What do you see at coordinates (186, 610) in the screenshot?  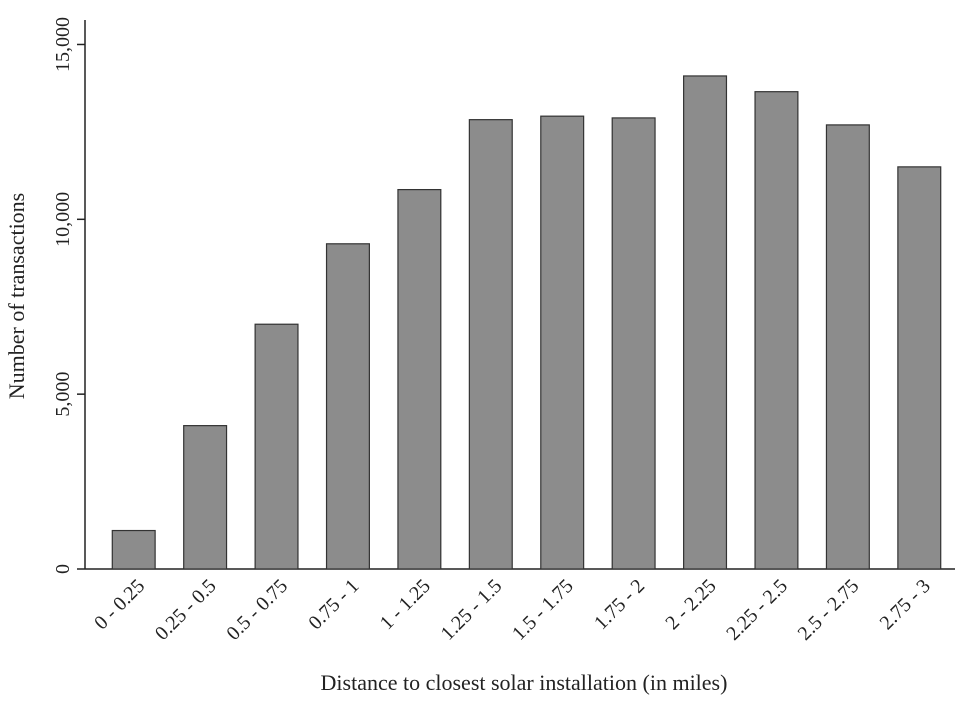 I see `x-tick-label: 0.25 - 0.5` at bounding box center [186, 610].